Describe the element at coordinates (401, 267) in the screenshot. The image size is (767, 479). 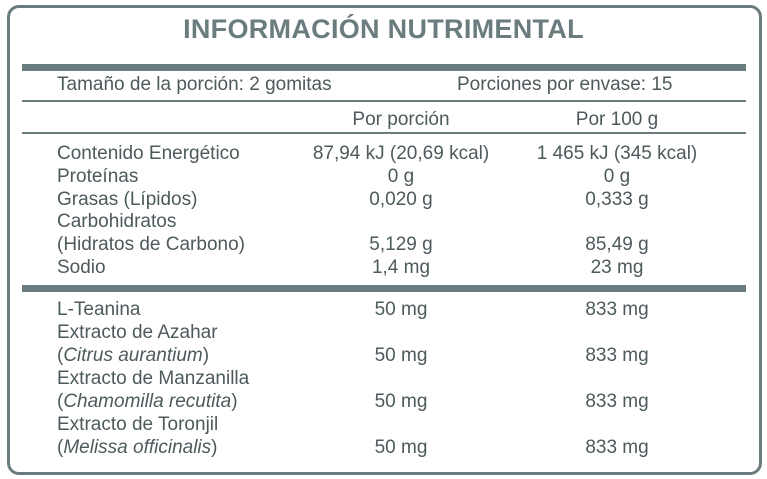
I see `per-portion: 1,4 mg` at that location.